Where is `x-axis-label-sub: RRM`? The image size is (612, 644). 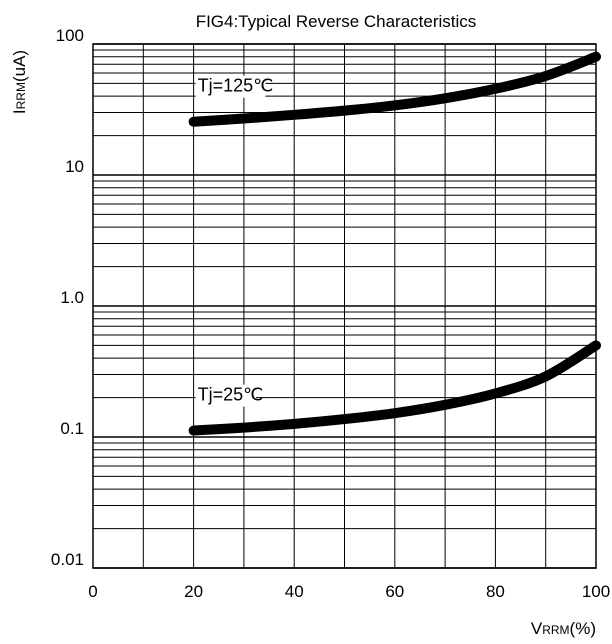 x-axis-label-sub: RRM is located at coordinates (555, 630).